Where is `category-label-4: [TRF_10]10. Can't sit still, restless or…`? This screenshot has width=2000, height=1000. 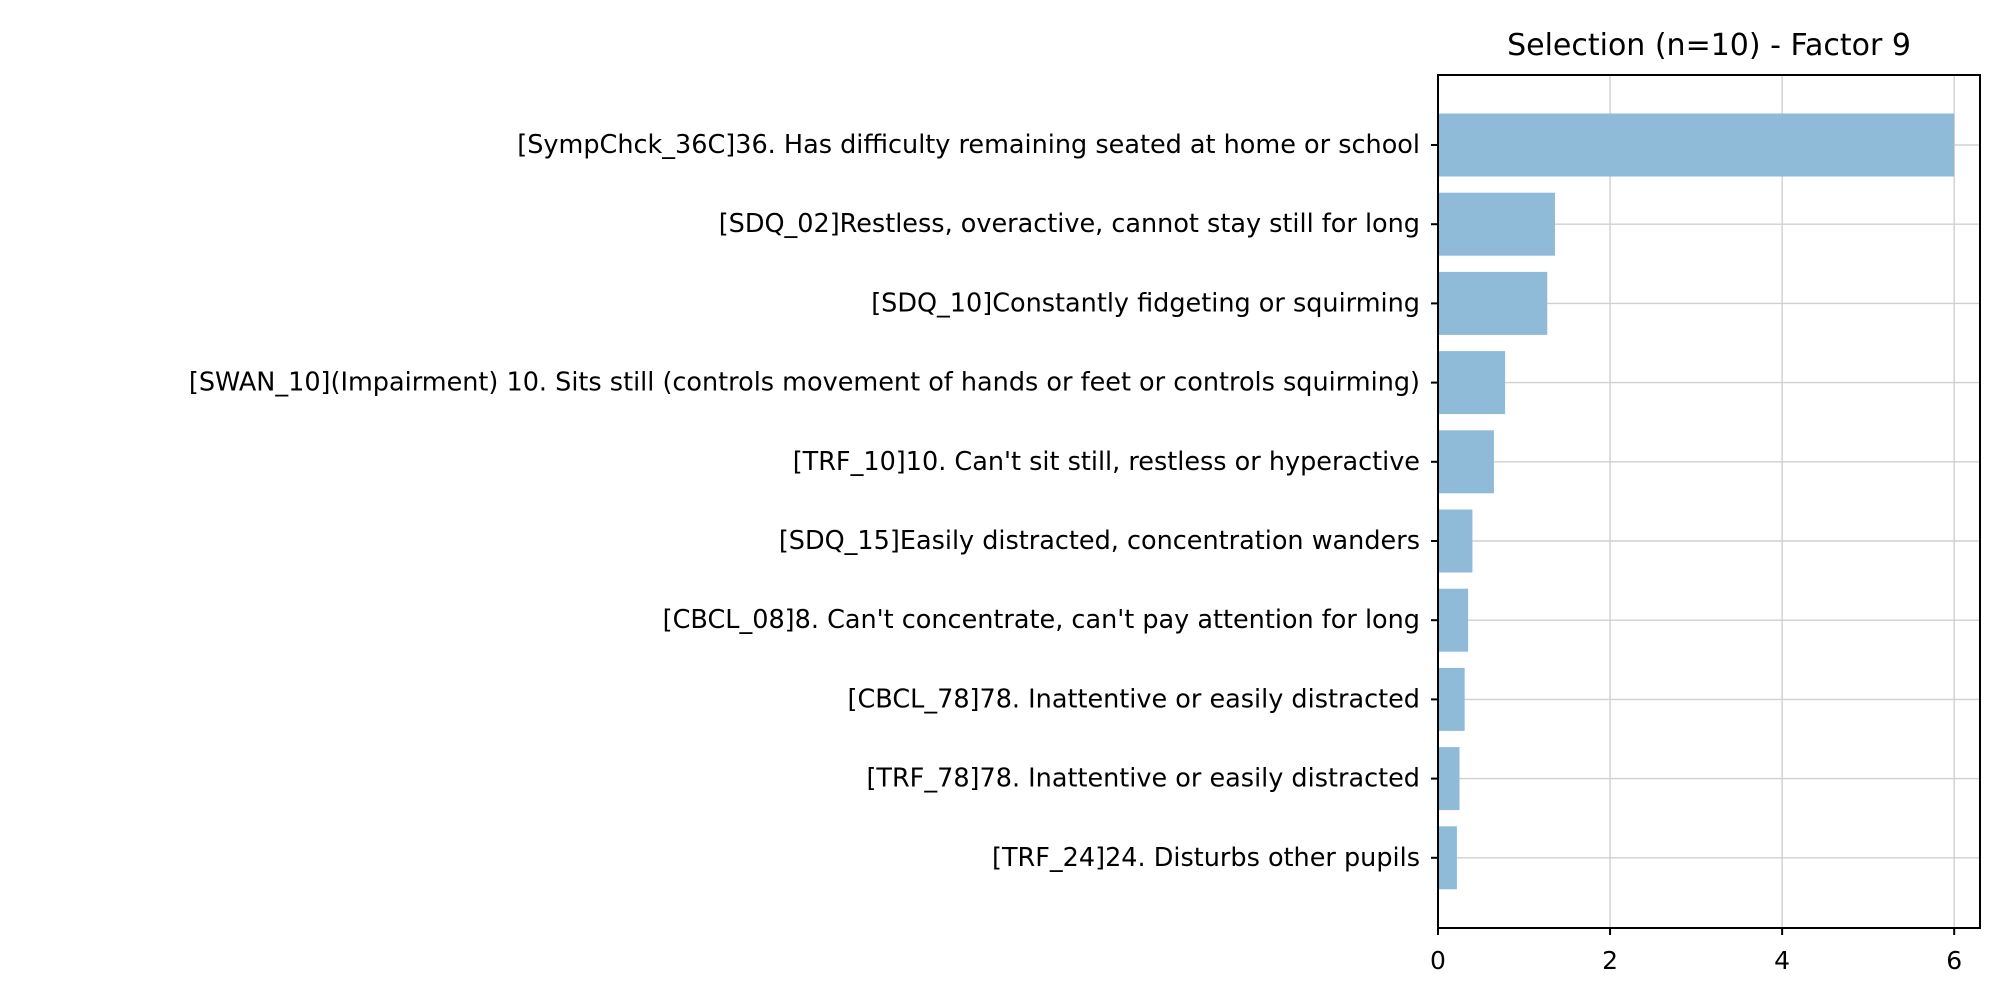 category-label-4: [TRF_10]10. Can't sit still, restless or… is located at coordinates (1106, 462).